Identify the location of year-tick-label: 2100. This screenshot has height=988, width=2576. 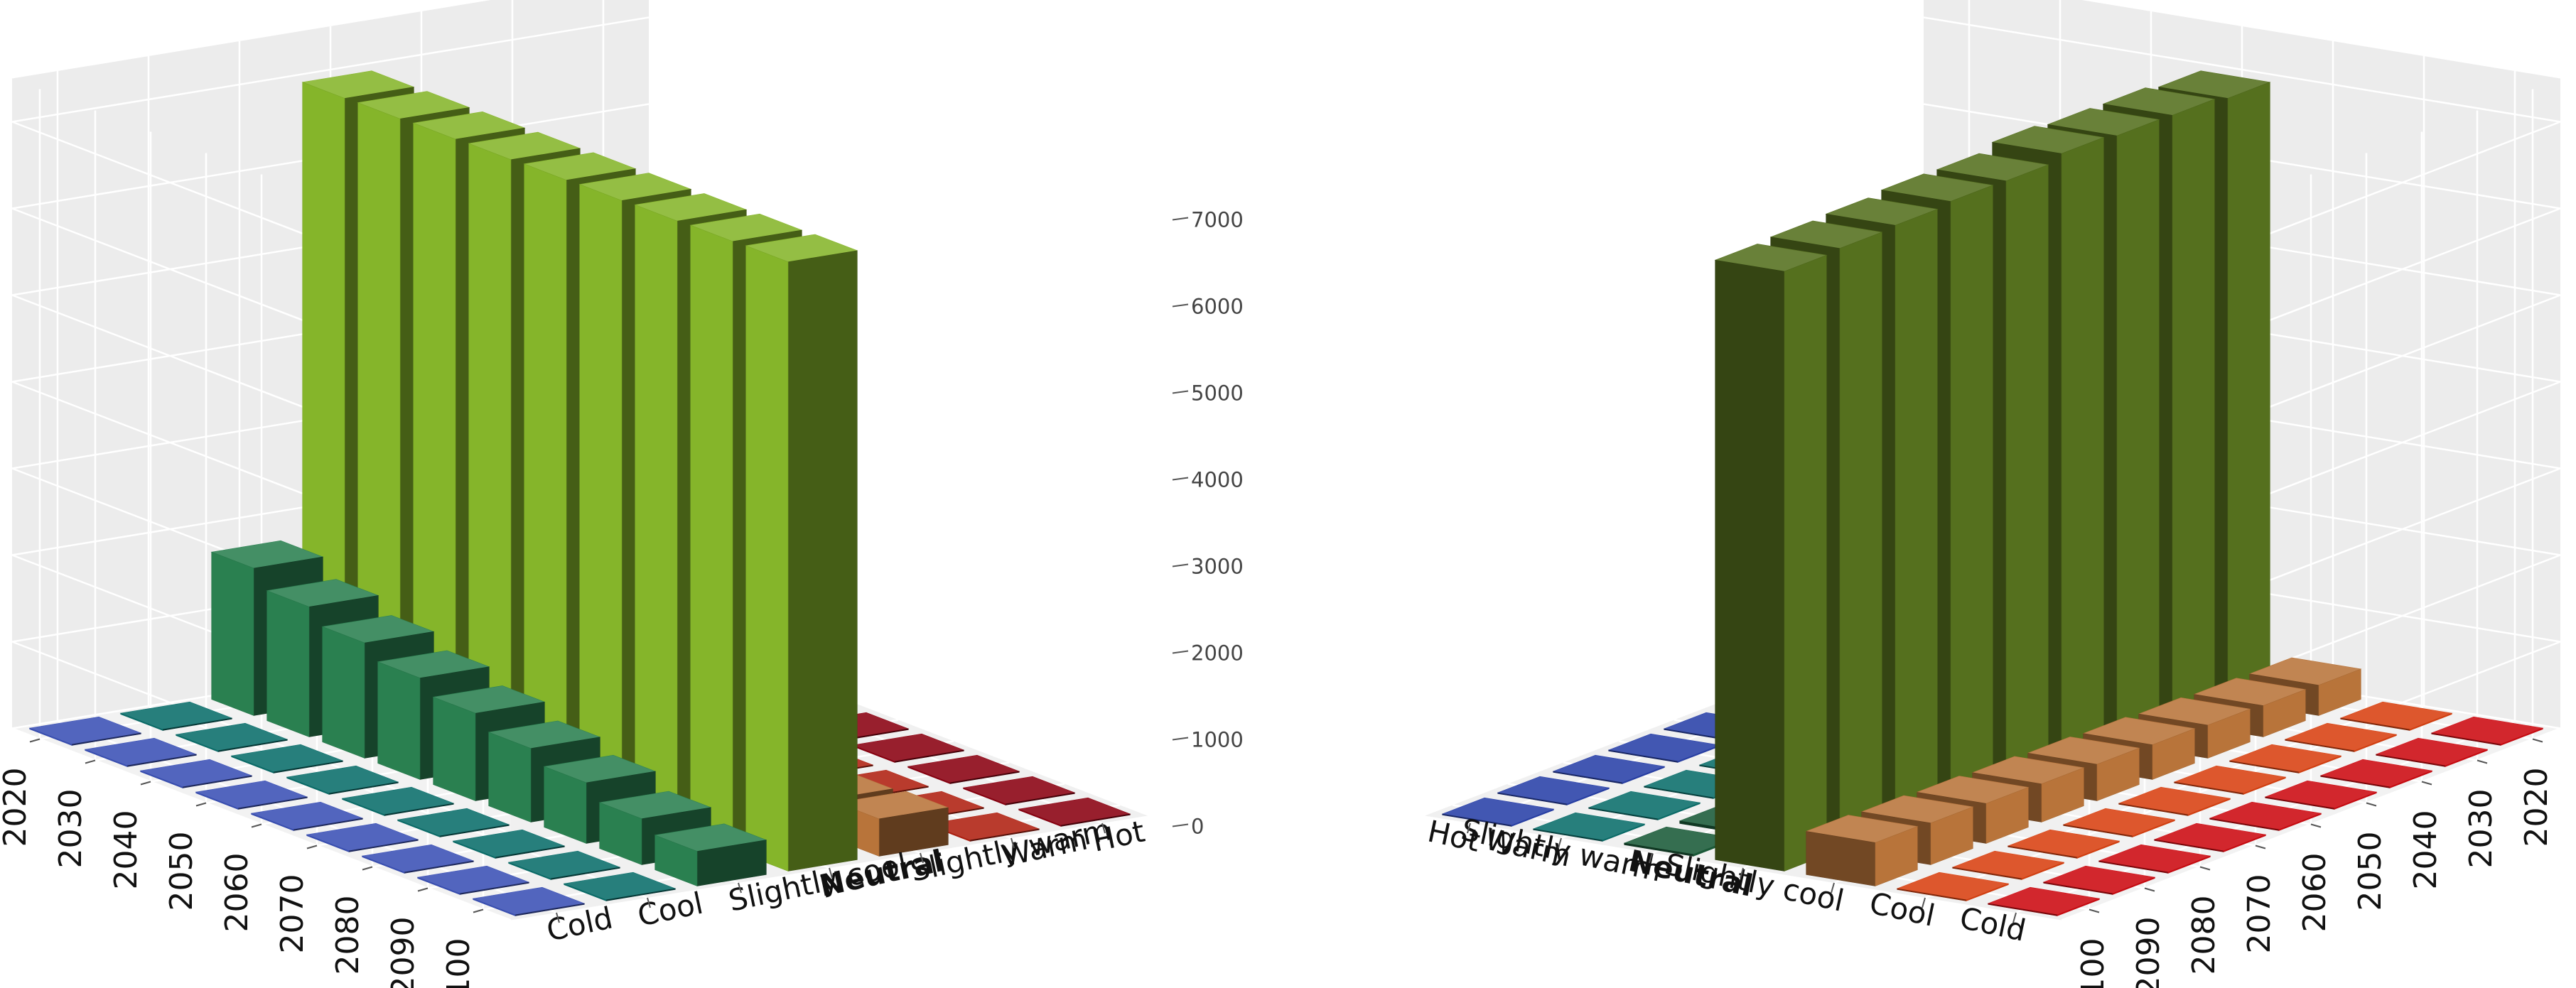
(459, 963).